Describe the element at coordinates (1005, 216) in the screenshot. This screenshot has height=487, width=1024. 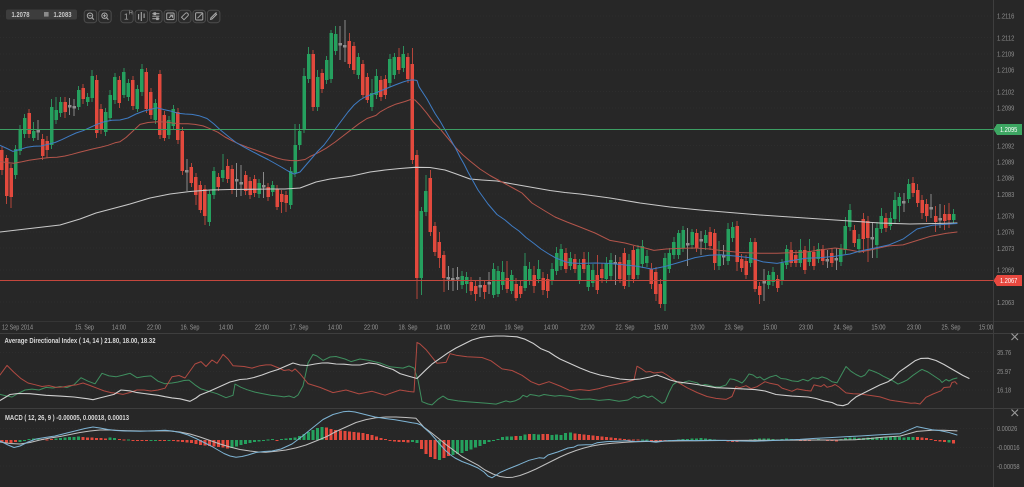
I see `svg-text: 1.2079` at that location.